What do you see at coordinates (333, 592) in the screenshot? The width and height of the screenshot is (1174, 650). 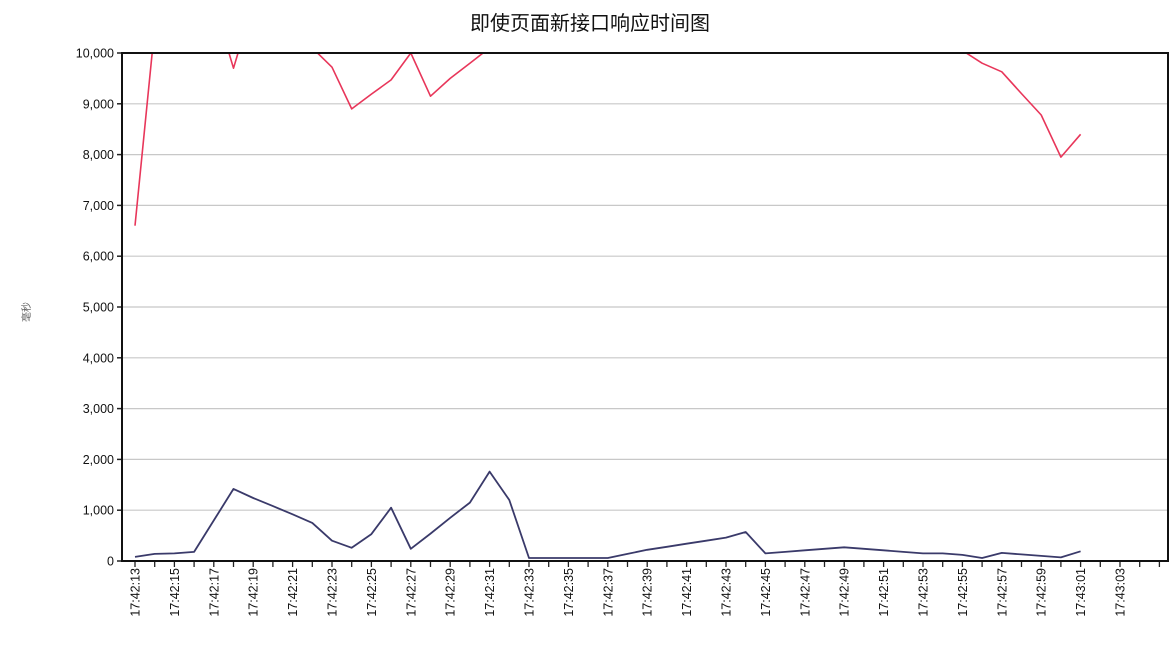 I see `x-tick-label: 17:42:23` at bounding box center [333, 592].